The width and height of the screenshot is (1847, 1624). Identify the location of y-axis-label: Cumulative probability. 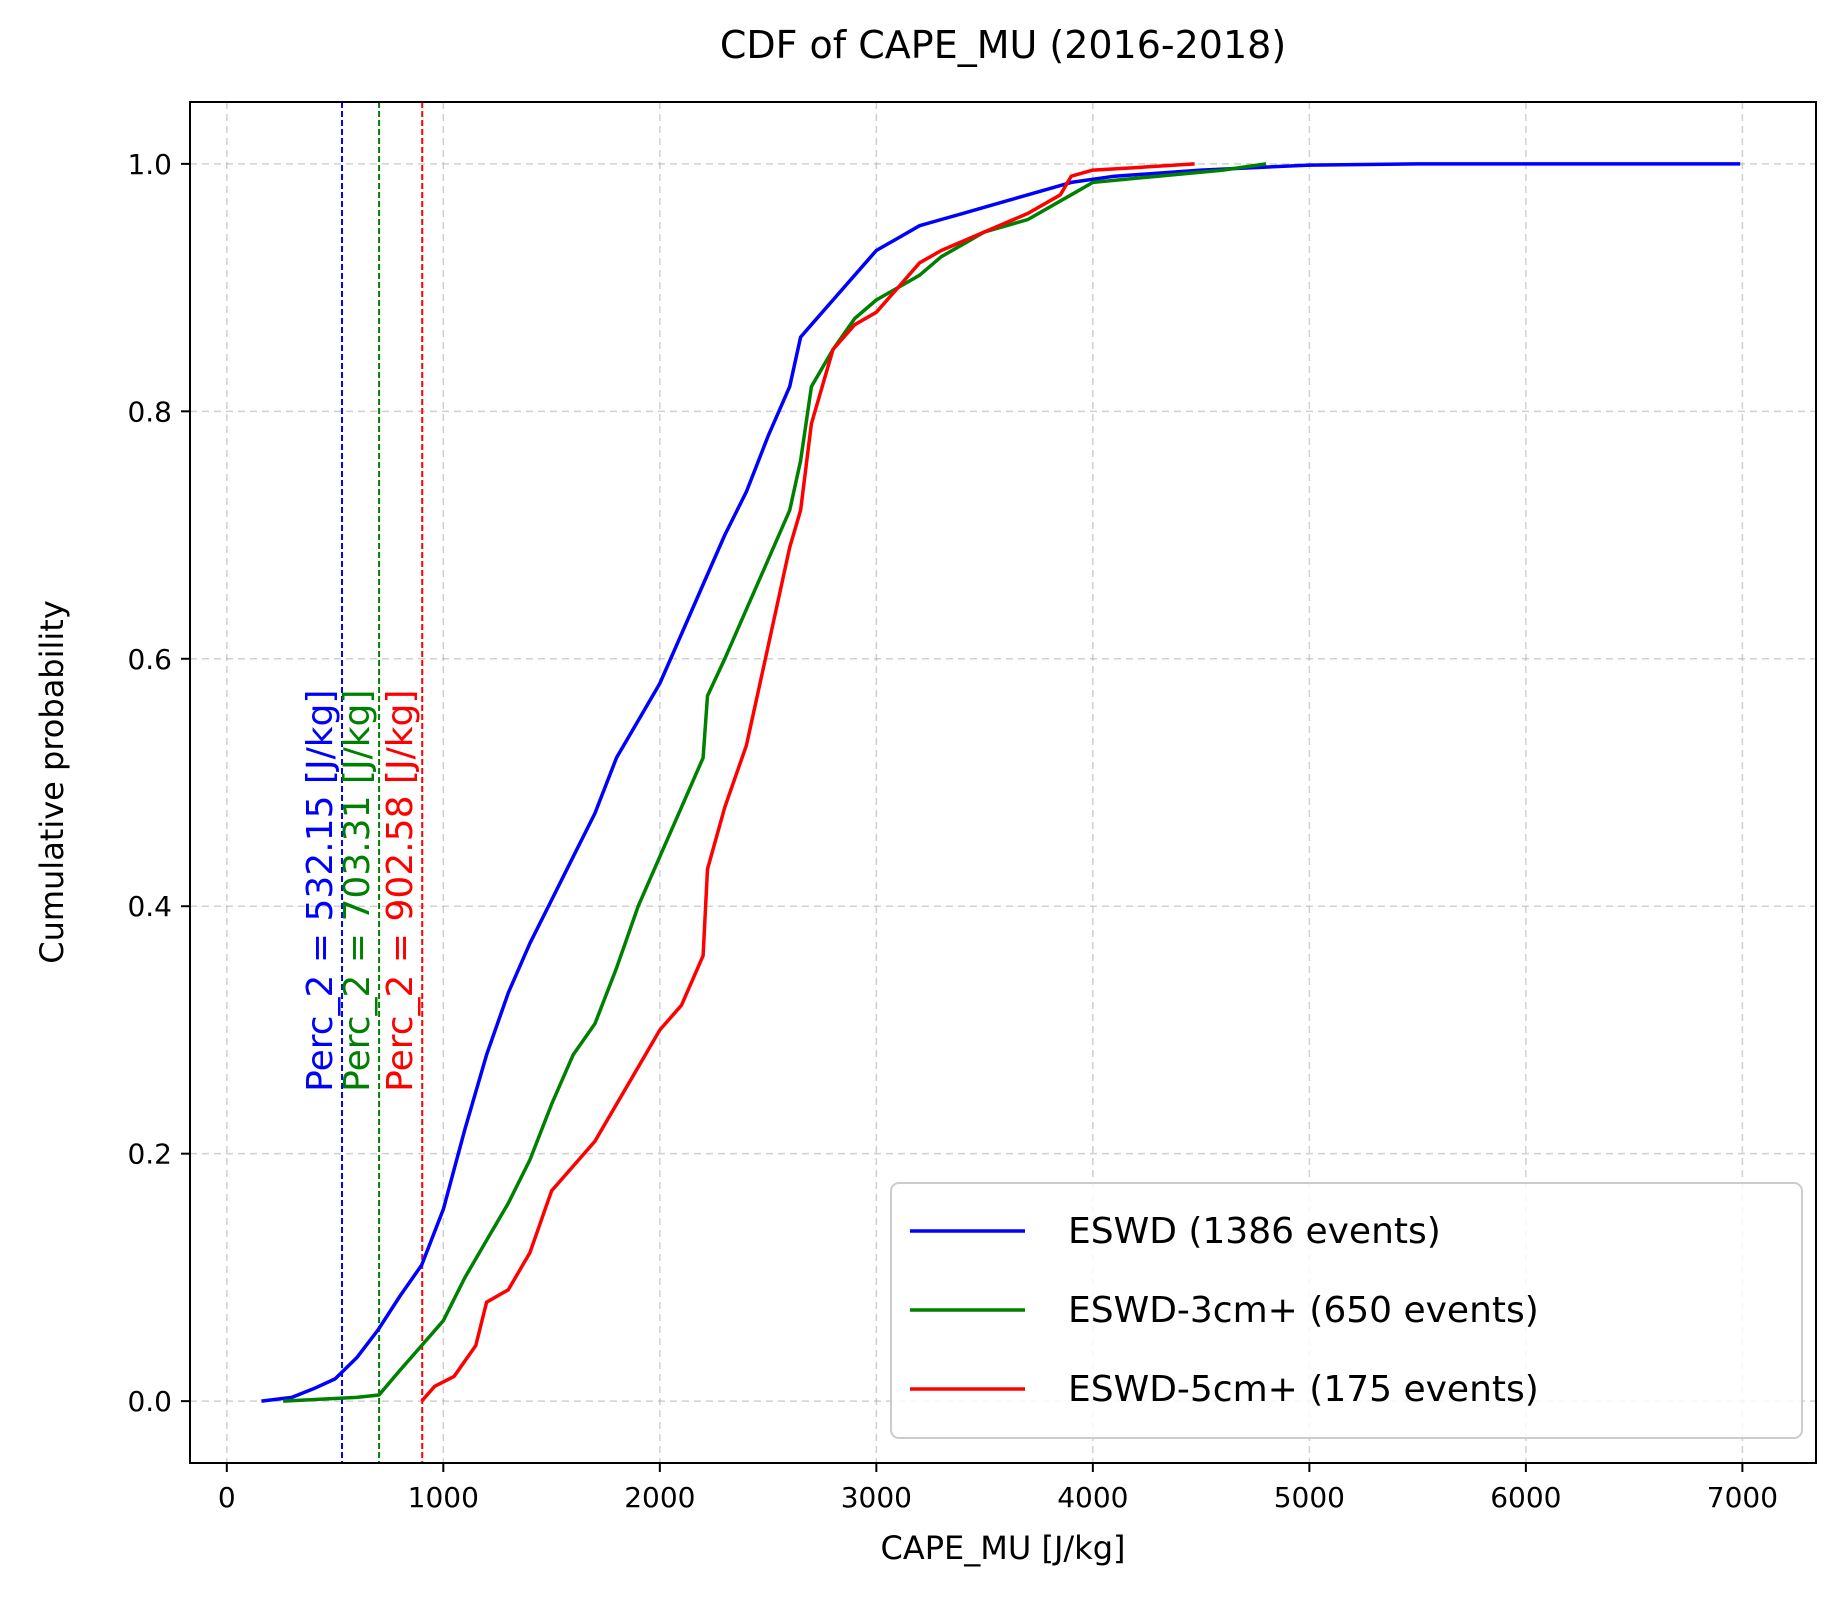
(52, 782).